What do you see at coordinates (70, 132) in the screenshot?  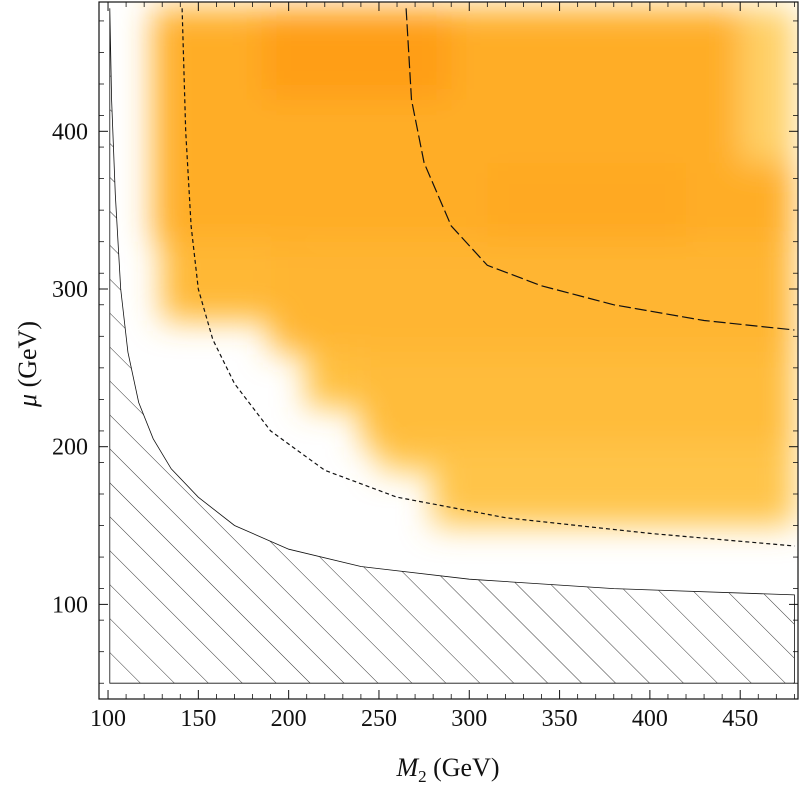 I see `y-tick-label: 400` at bounding box center [70, 132].